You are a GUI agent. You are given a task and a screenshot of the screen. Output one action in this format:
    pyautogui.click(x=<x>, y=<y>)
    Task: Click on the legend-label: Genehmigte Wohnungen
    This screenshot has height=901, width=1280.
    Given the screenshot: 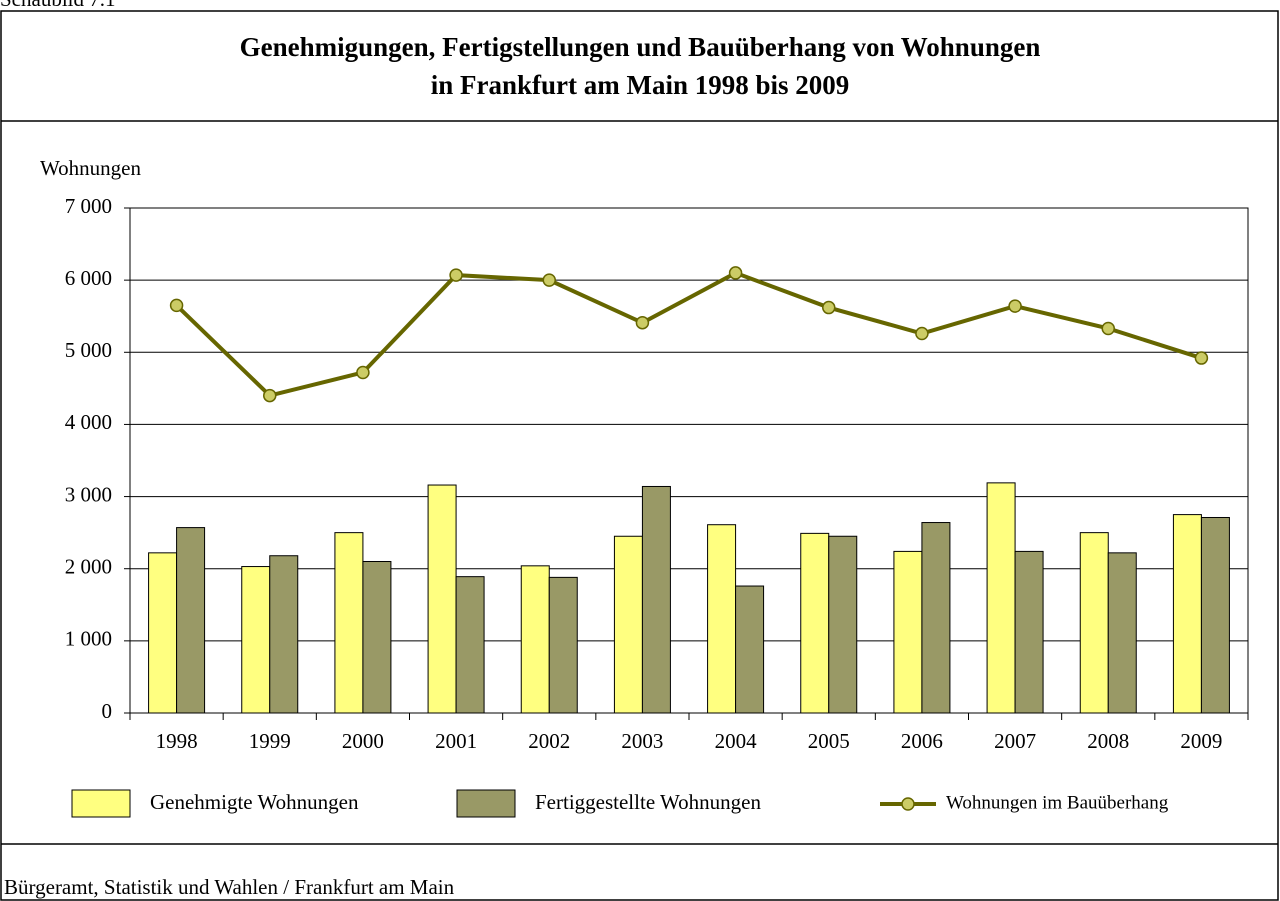 What is the action you would take?
    pyautogui.click(x=254, y=802)
    